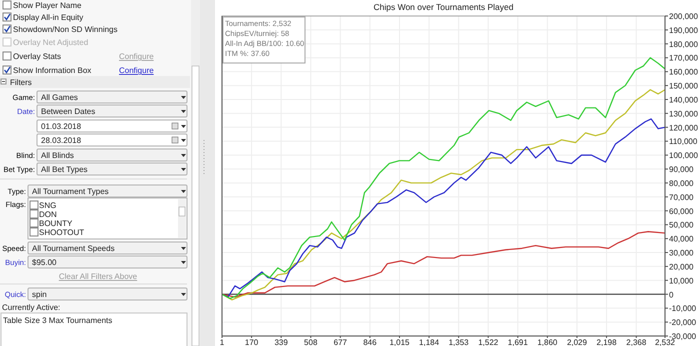  What do you see at coordinates (683, 16) in the screenshot?
I see `y-tick-label: 200,000` at bounding box center [683, 16].